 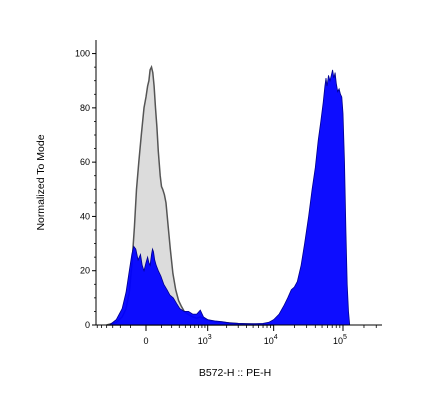 I want to click on x-tick-label: 10⁵, so click(x=340, y=340).